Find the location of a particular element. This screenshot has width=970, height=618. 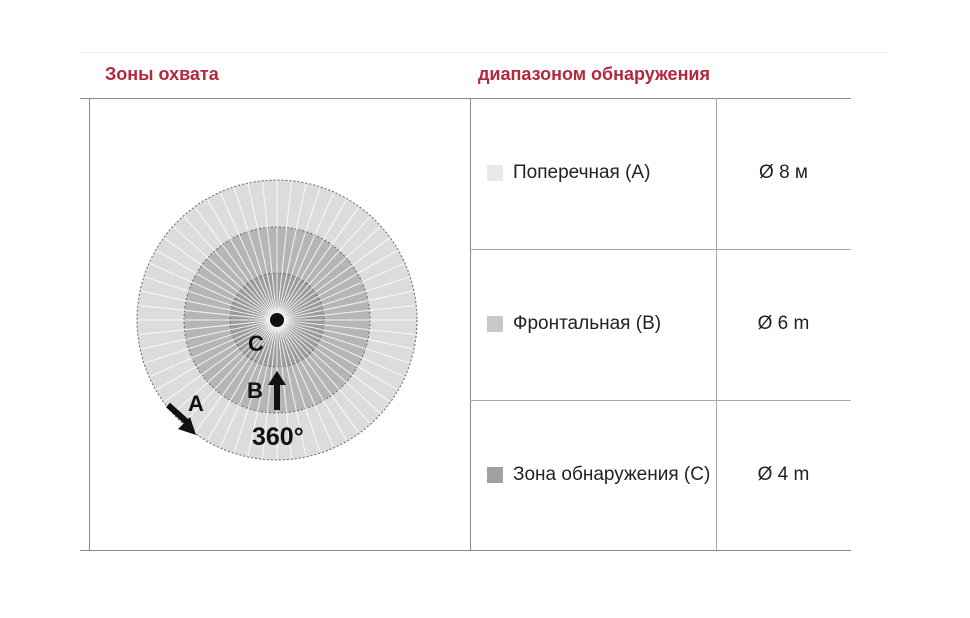

table-left-border is located at coordinates (89, 324).